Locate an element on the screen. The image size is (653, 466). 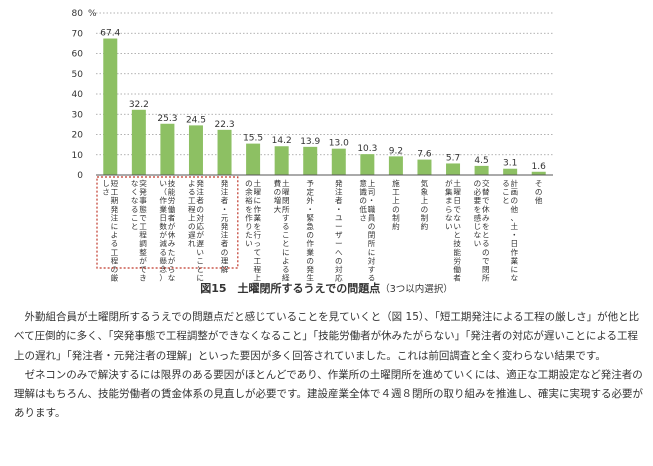
svg-text: 対 is located at coordinates (200, 217).